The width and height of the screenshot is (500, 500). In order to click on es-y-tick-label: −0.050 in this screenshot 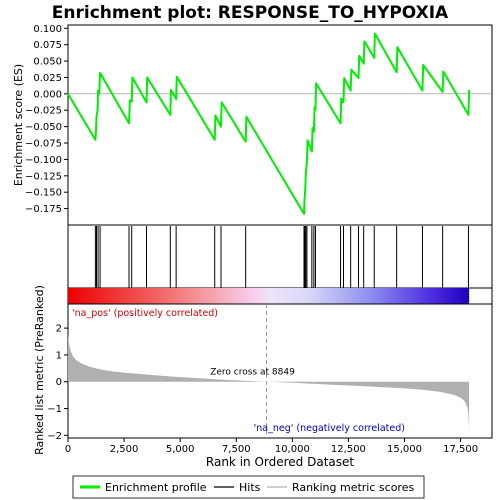, I will do `click(43, 127)`.